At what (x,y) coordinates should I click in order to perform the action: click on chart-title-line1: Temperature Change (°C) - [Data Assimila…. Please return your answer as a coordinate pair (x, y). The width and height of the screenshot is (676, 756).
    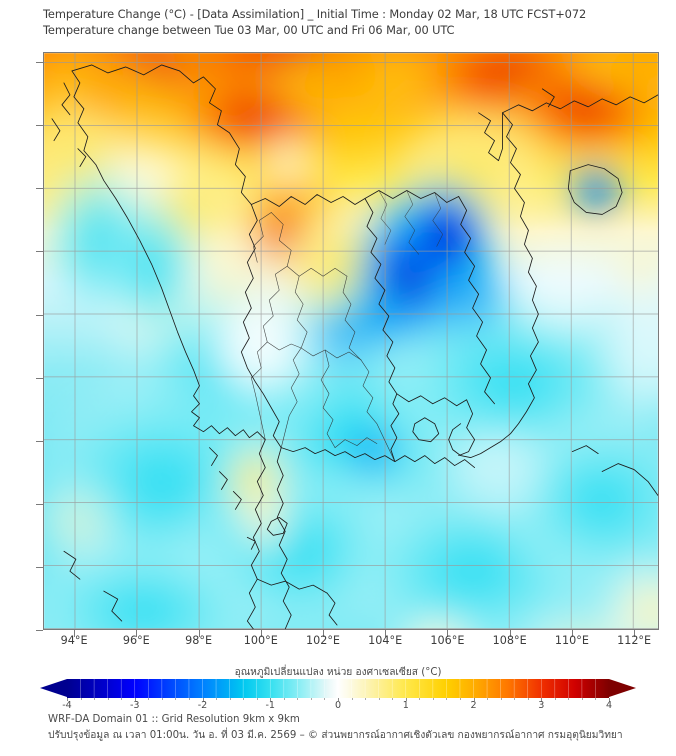
    Looking at the image, I should click on (315, 14).